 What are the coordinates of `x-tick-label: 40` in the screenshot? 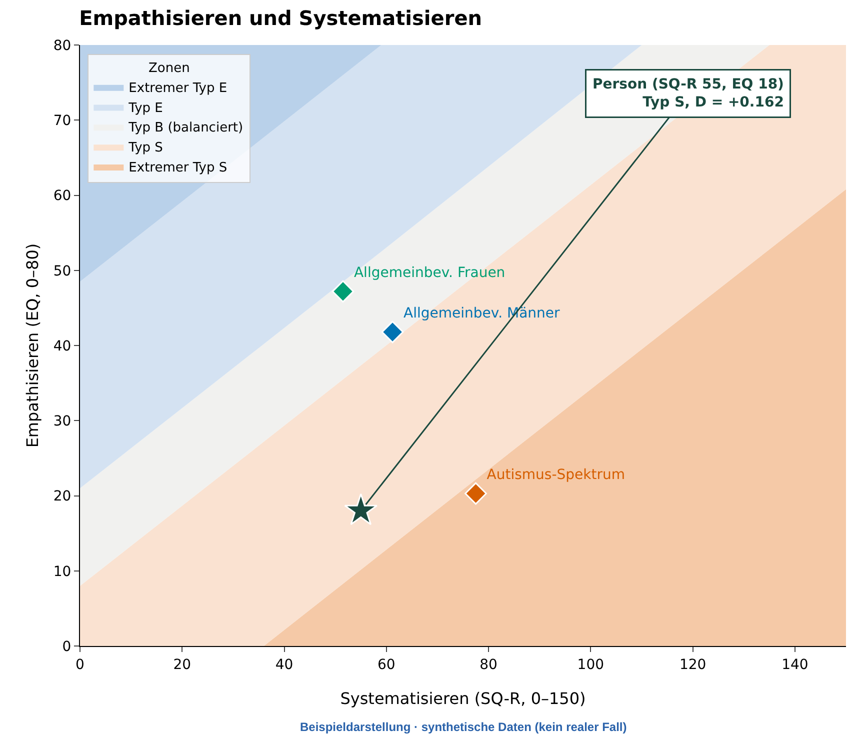 It's located at (284, 664).